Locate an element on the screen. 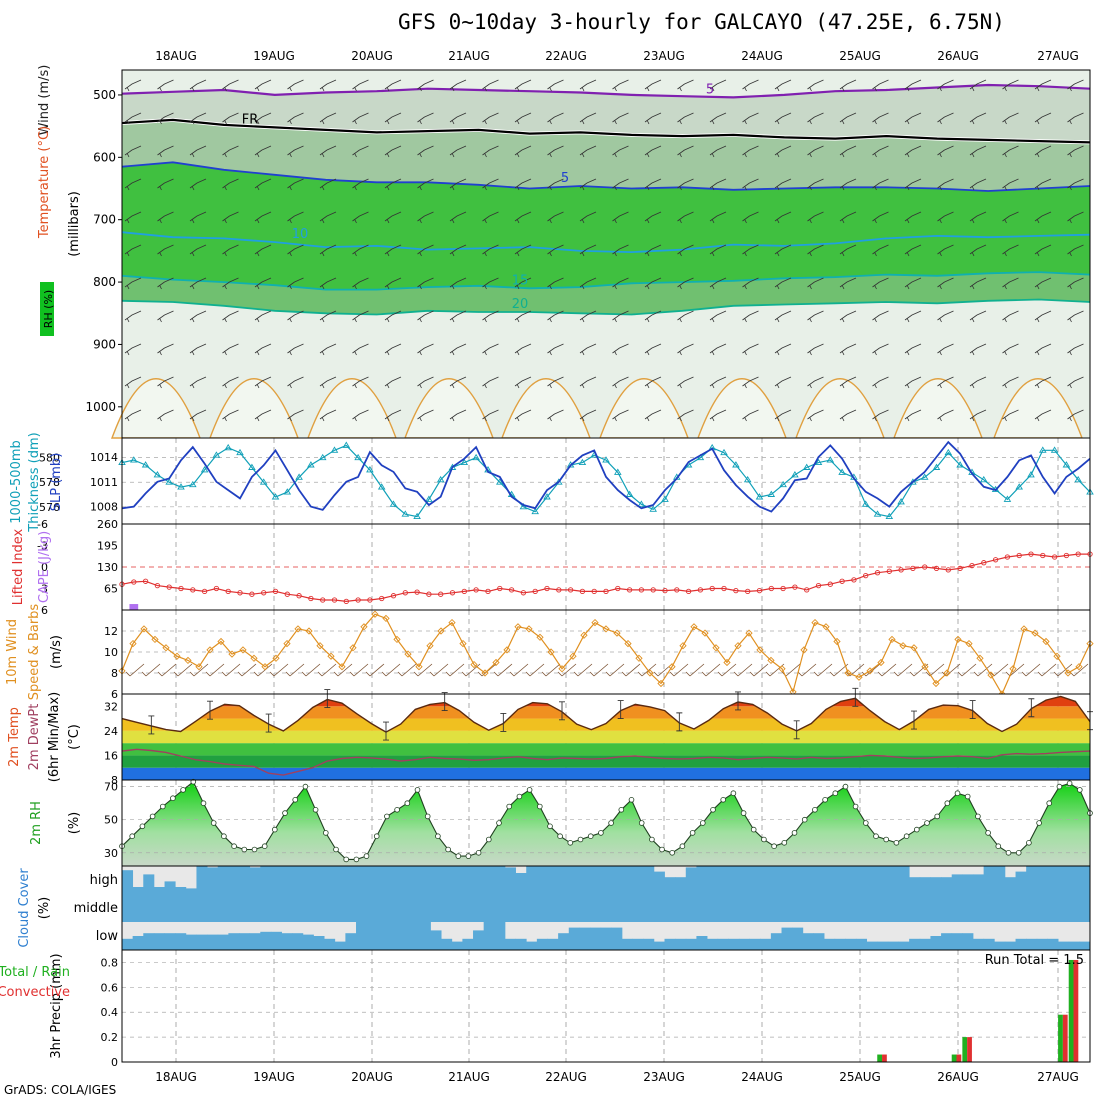  pressure-tick-label: 500 is located at coordinates (104, 95).